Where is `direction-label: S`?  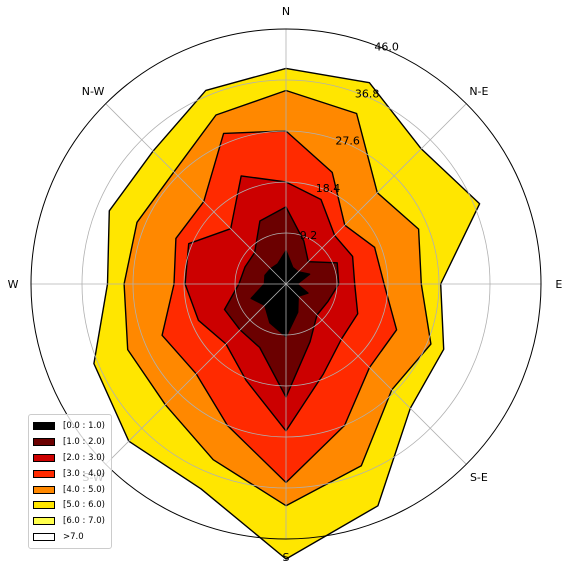
direction-label: S is located at coordinates (286, 557).